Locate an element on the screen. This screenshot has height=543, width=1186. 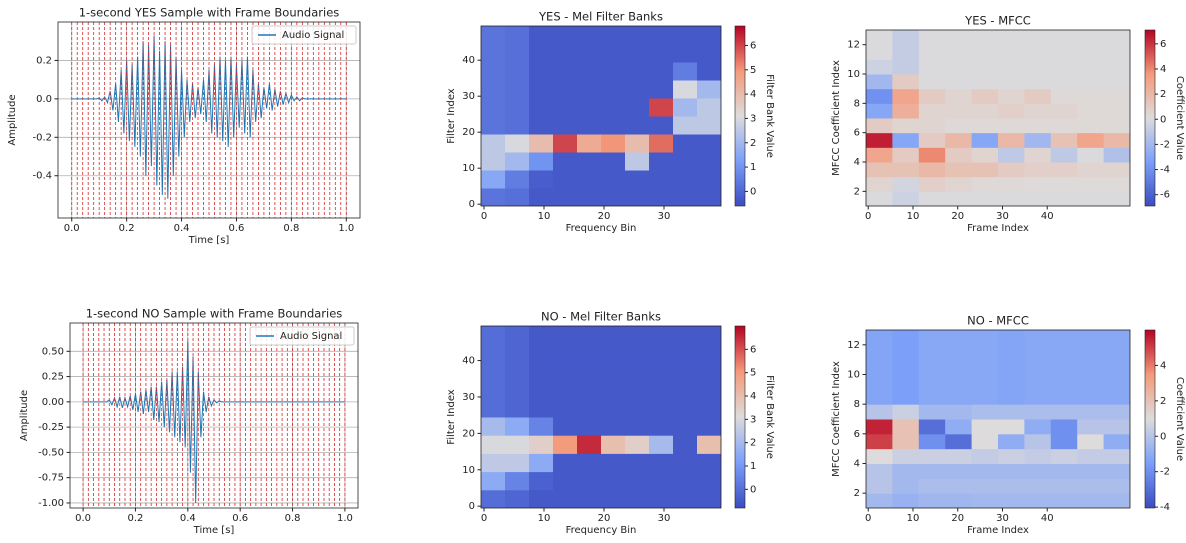
x-tick-label: 0.6 is located at coordinates (237, 228).